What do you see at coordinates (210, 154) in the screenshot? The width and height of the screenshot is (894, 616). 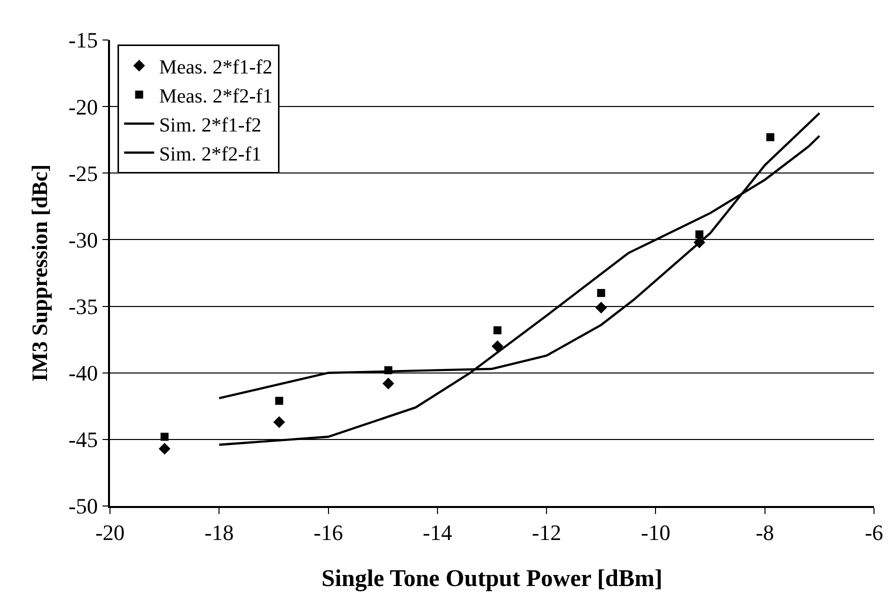 I see `legend-label: Sim. 2*f2-f1` at bounding box center [210, 154].